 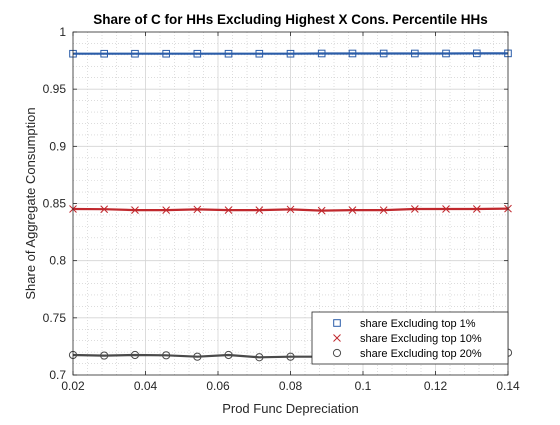 What do you see at coordinates (55, 204) in the screenshot?
I see `y-tick-label: 0.85` at bounding box center [55, 204].